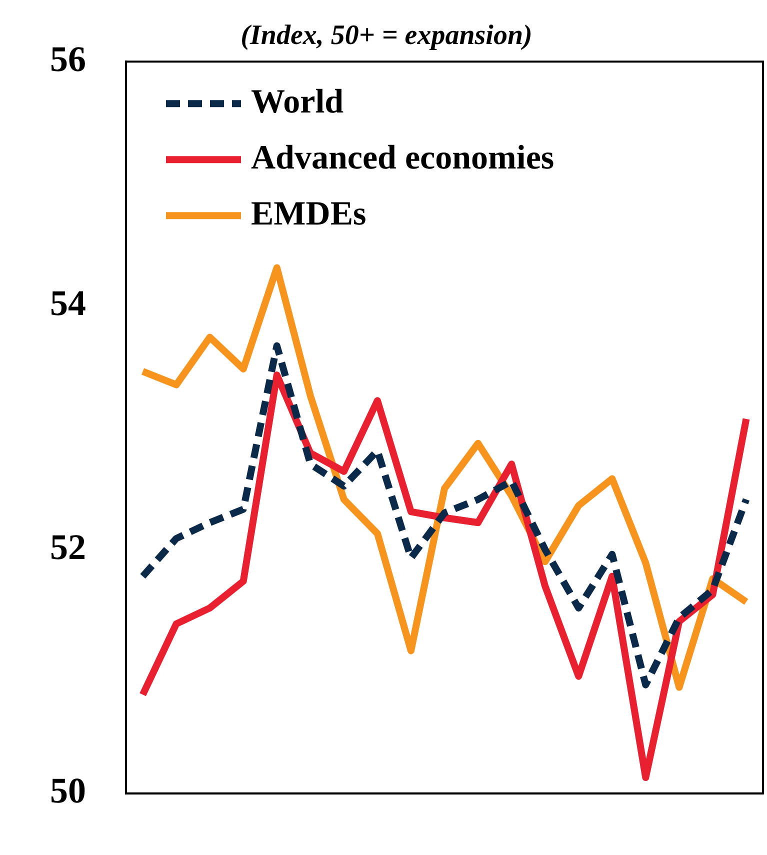 This screenshot has width=767, height=855. Describe the element at coordinates (68, 58) in the screenshot. I see `y-tick-label: 56` at that location.